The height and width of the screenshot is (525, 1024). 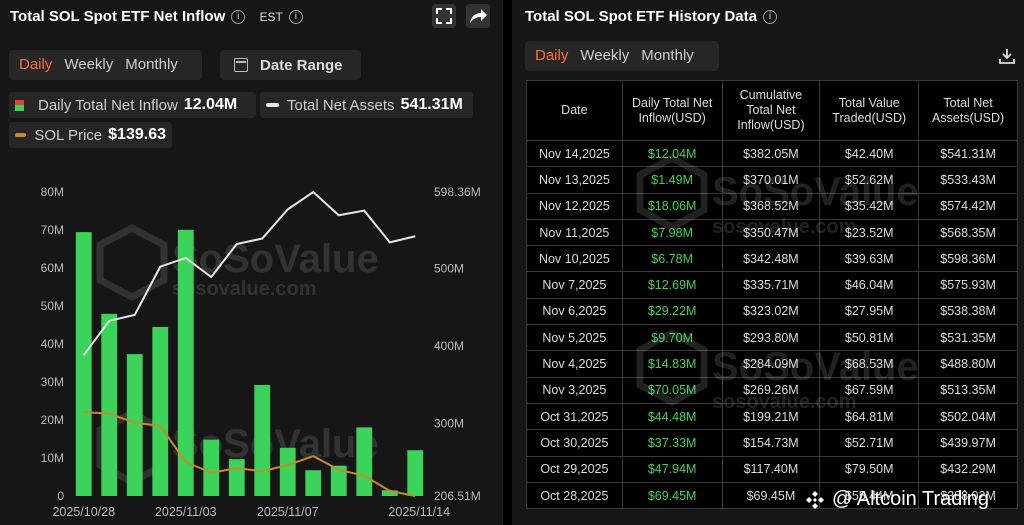 I want to click on x-axis-tick: 2025/11/07, so click(x=288, y=512).